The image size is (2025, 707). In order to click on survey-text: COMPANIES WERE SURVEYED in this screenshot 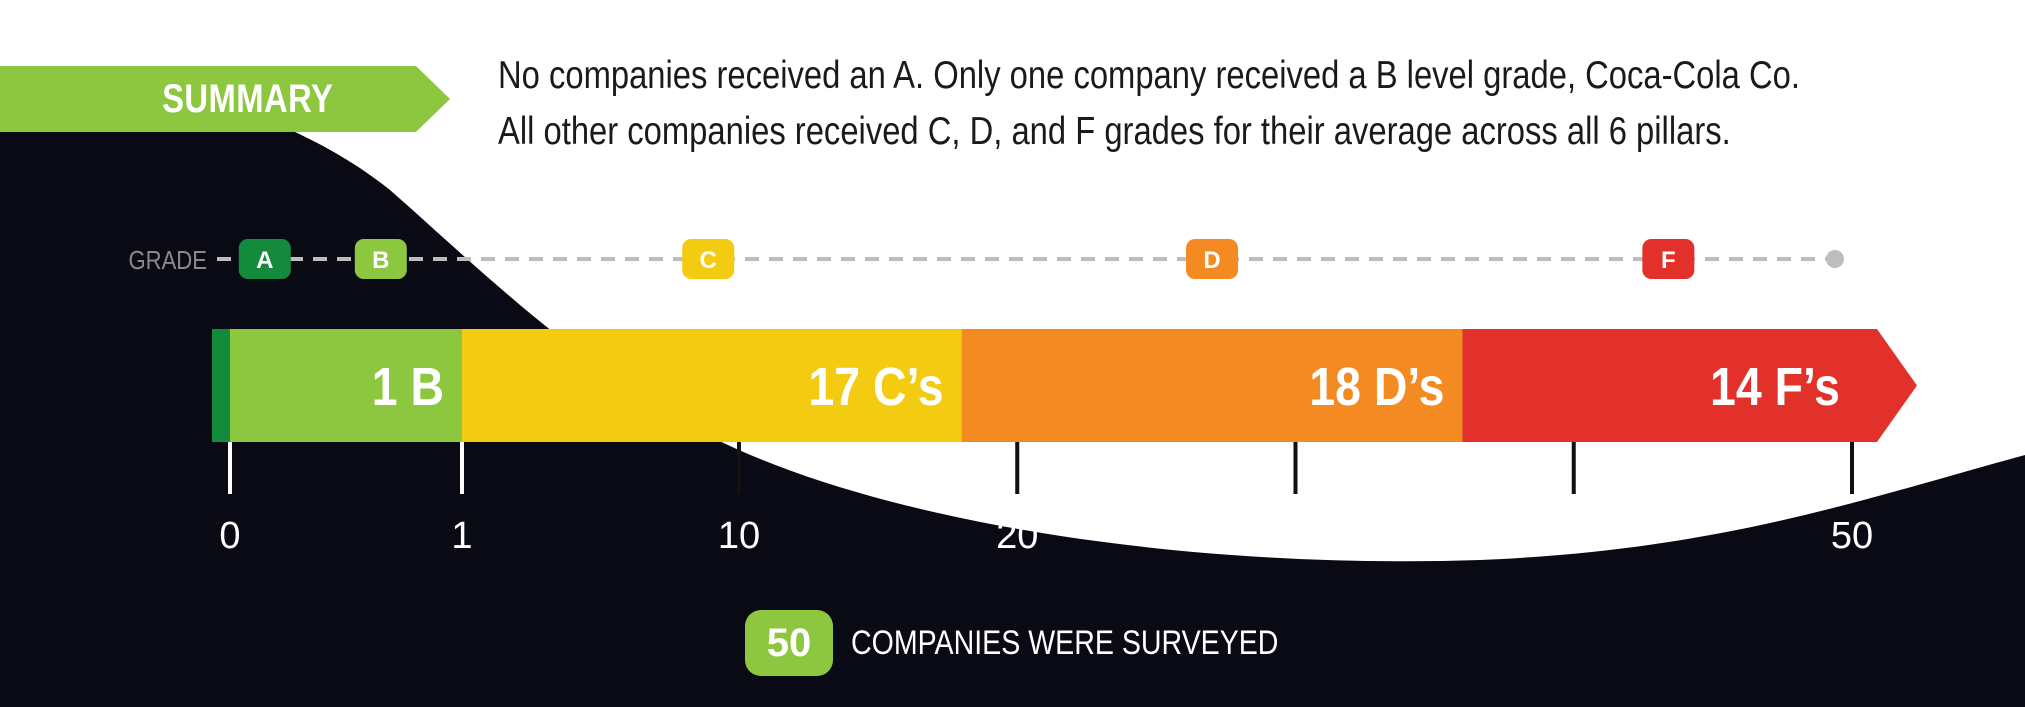, I will do `click(1065, 642)`.